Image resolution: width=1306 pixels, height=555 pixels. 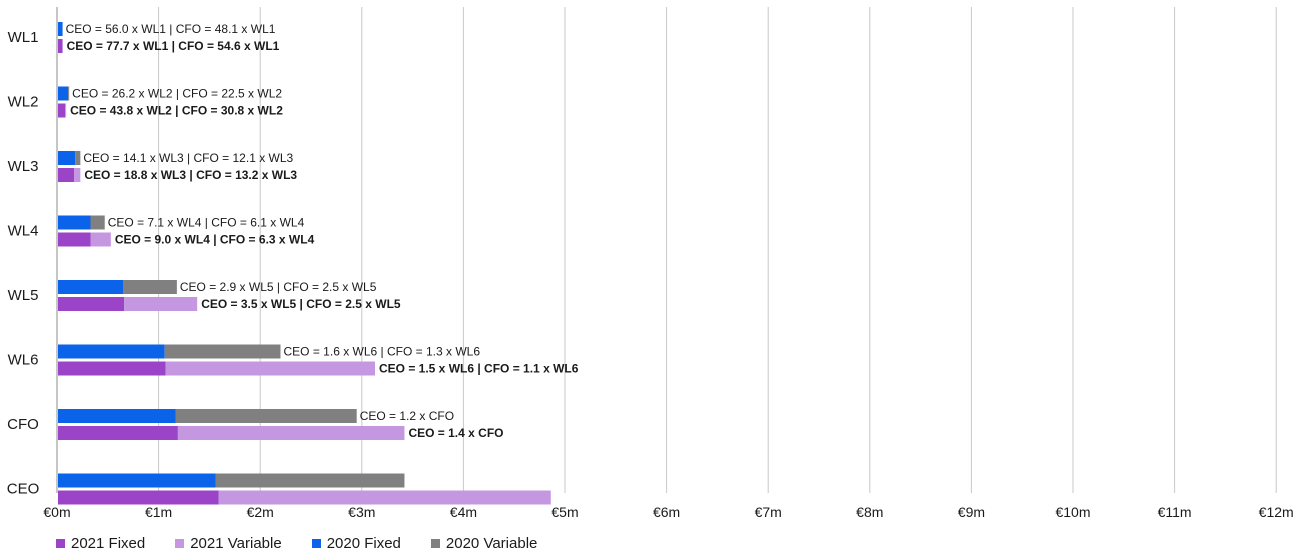 I want to click on legend-label: 2021 Fixed, so click(x=108, y=543).